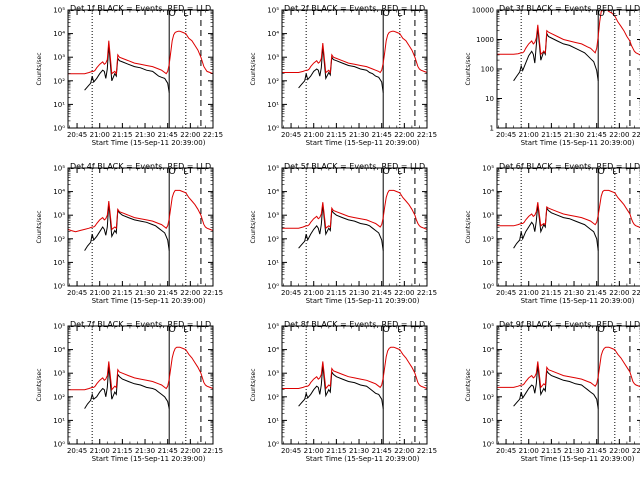 The image size is (640, 480). What do you see at coordinates (140, 324) in the screenshot?
I see `panel-title: Det 7f BLACK = Events, RED = LLD` at bounding box center [140, 324].